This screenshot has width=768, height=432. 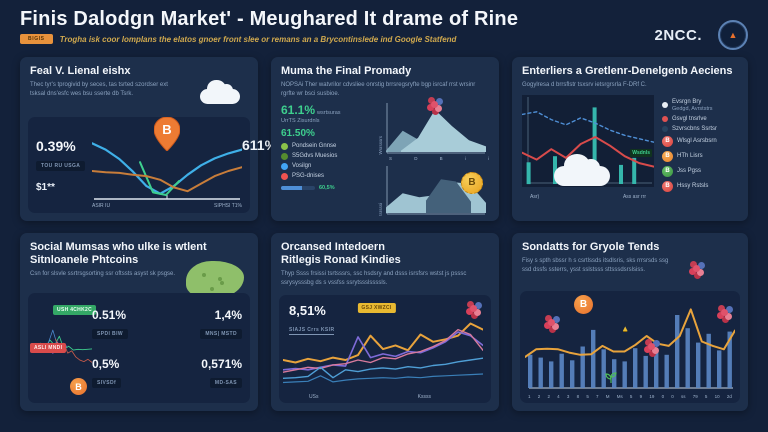 I want to click on legend-item: Szvrscbns Ssrtsr, so click(x=700, y=128).